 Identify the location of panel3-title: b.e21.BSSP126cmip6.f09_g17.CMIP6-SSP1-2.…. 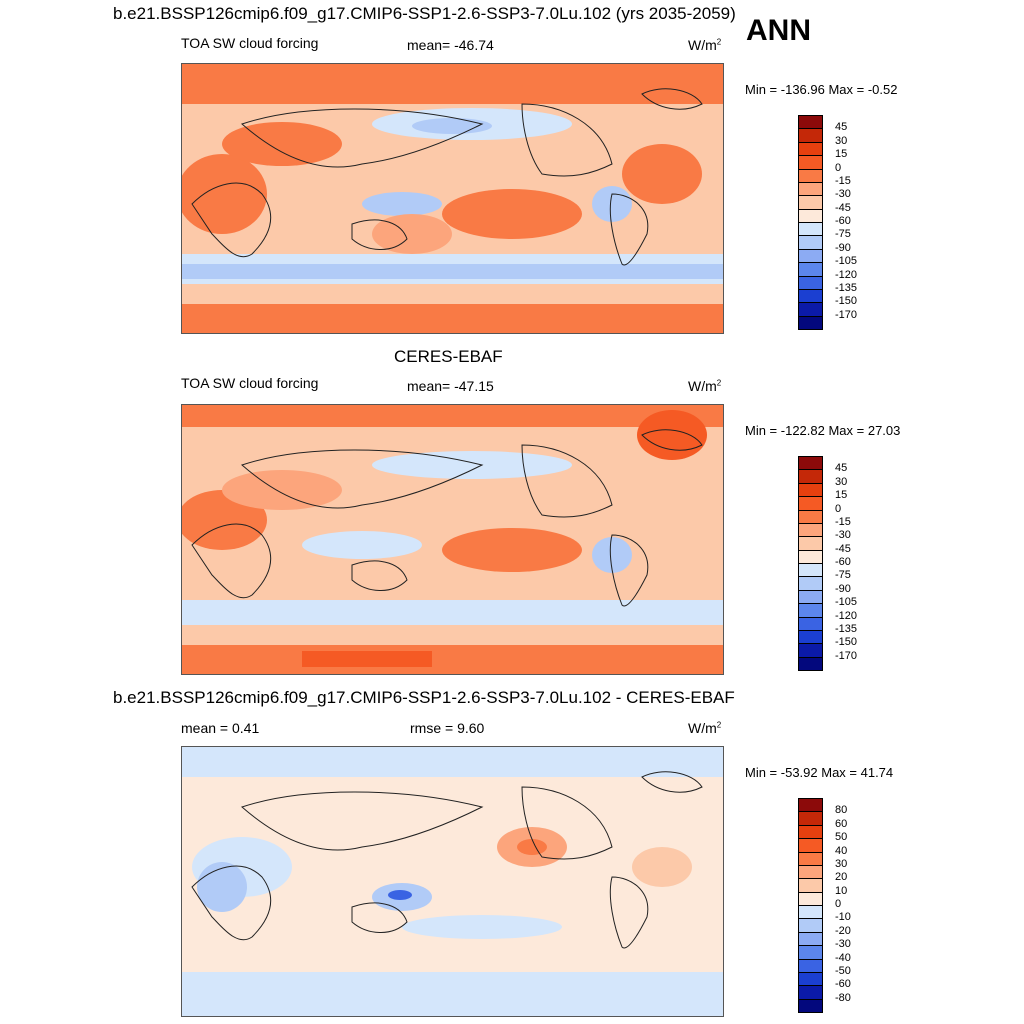
(424, 697).